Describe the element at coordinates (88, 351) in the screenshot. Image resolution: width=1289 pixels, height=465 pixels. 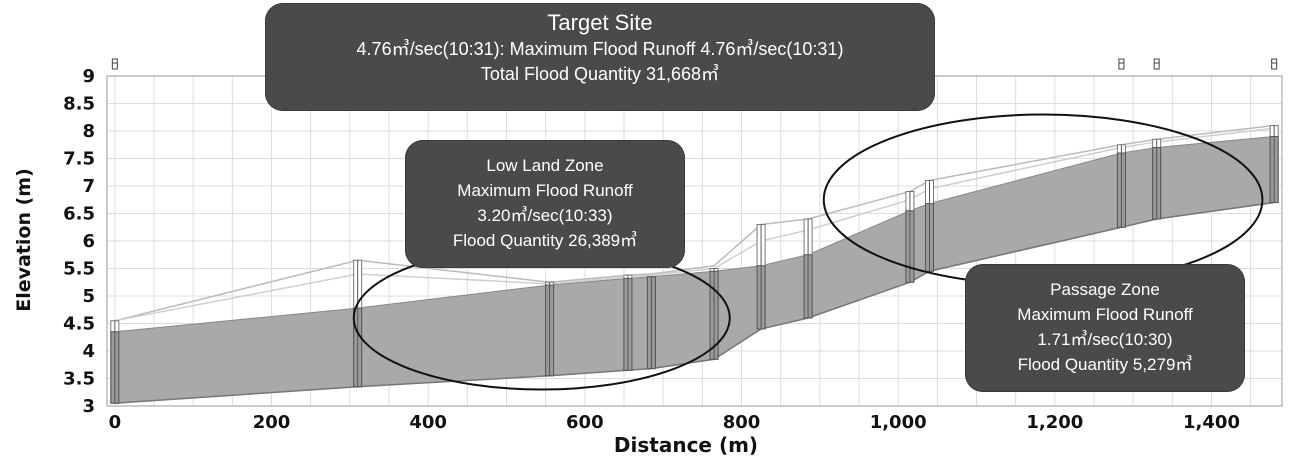
I see `y-tick-label-2: 4` at that location.